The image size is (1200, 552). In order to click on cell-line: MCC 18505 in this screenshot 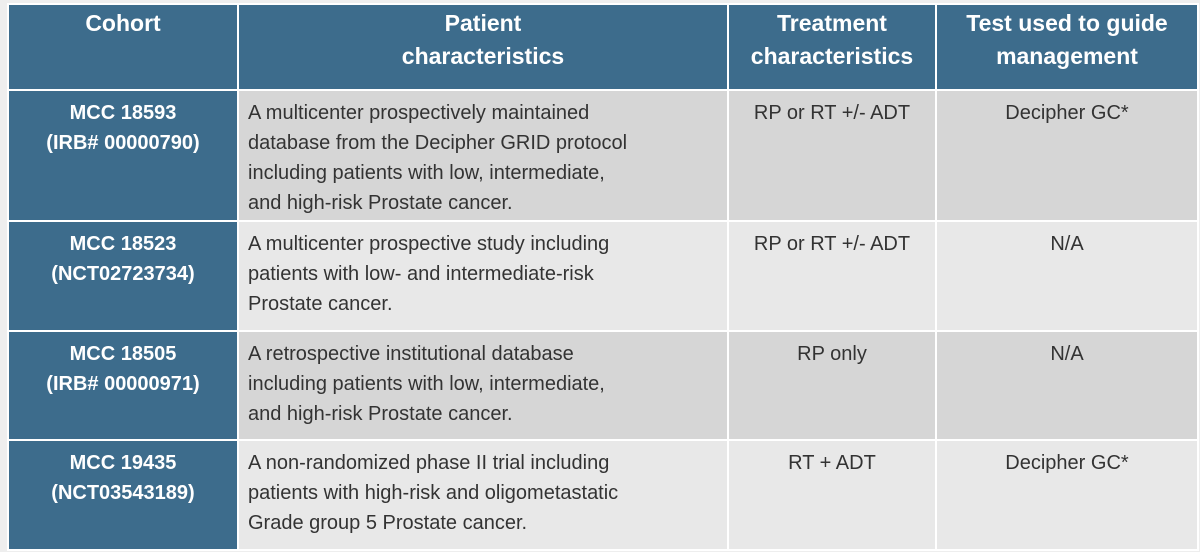, I will do `click(123, 354)`.